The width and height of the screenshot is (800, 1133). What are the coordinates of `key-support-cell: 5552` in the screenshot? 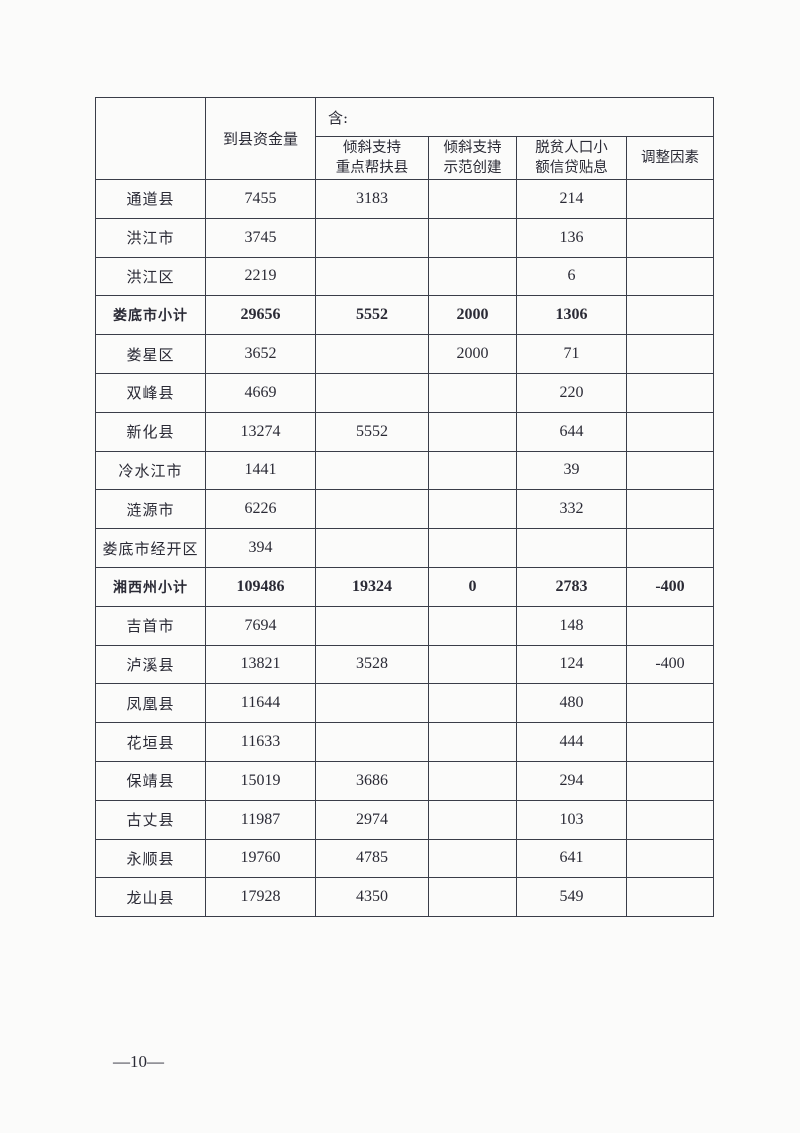 It's located at (372, 315).